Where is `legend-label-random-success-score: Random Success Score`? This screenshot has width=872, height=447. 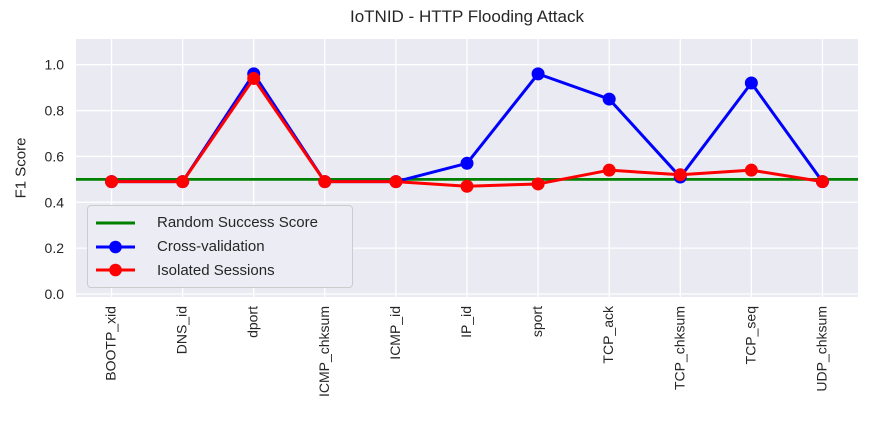
legend-label-random-success-score: Random Success Score is located at coordinates (237, 223).